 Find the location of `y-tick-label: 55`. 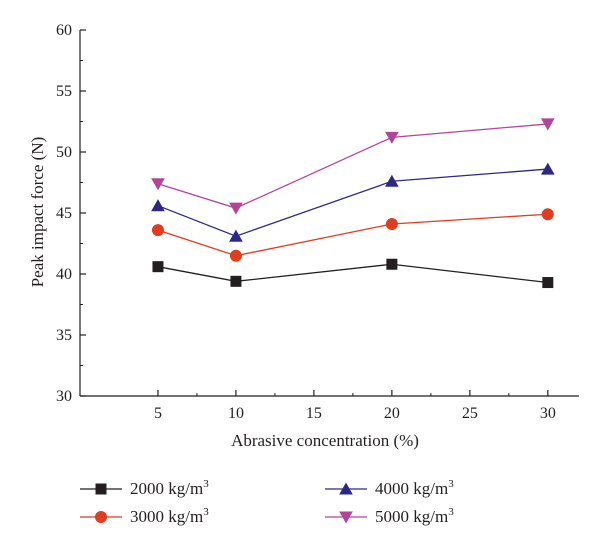

y-tick-label: 55 is located at coordinates (64, 91).